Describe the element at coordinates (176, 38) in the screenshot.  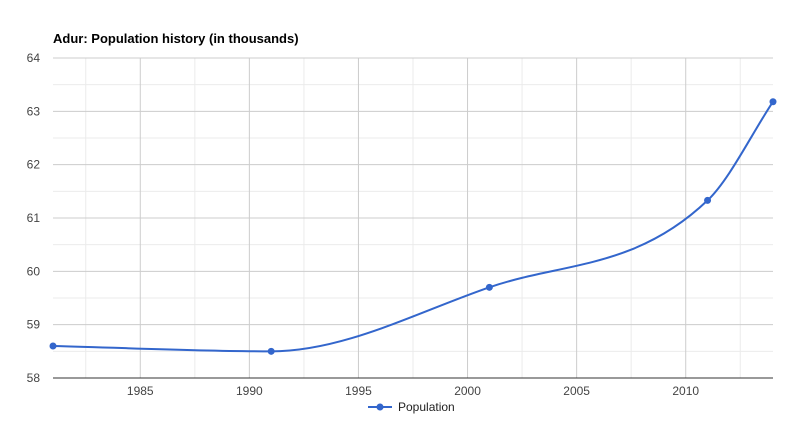
I see `chart-title: Adur: Population history (in thousands)` at that location.